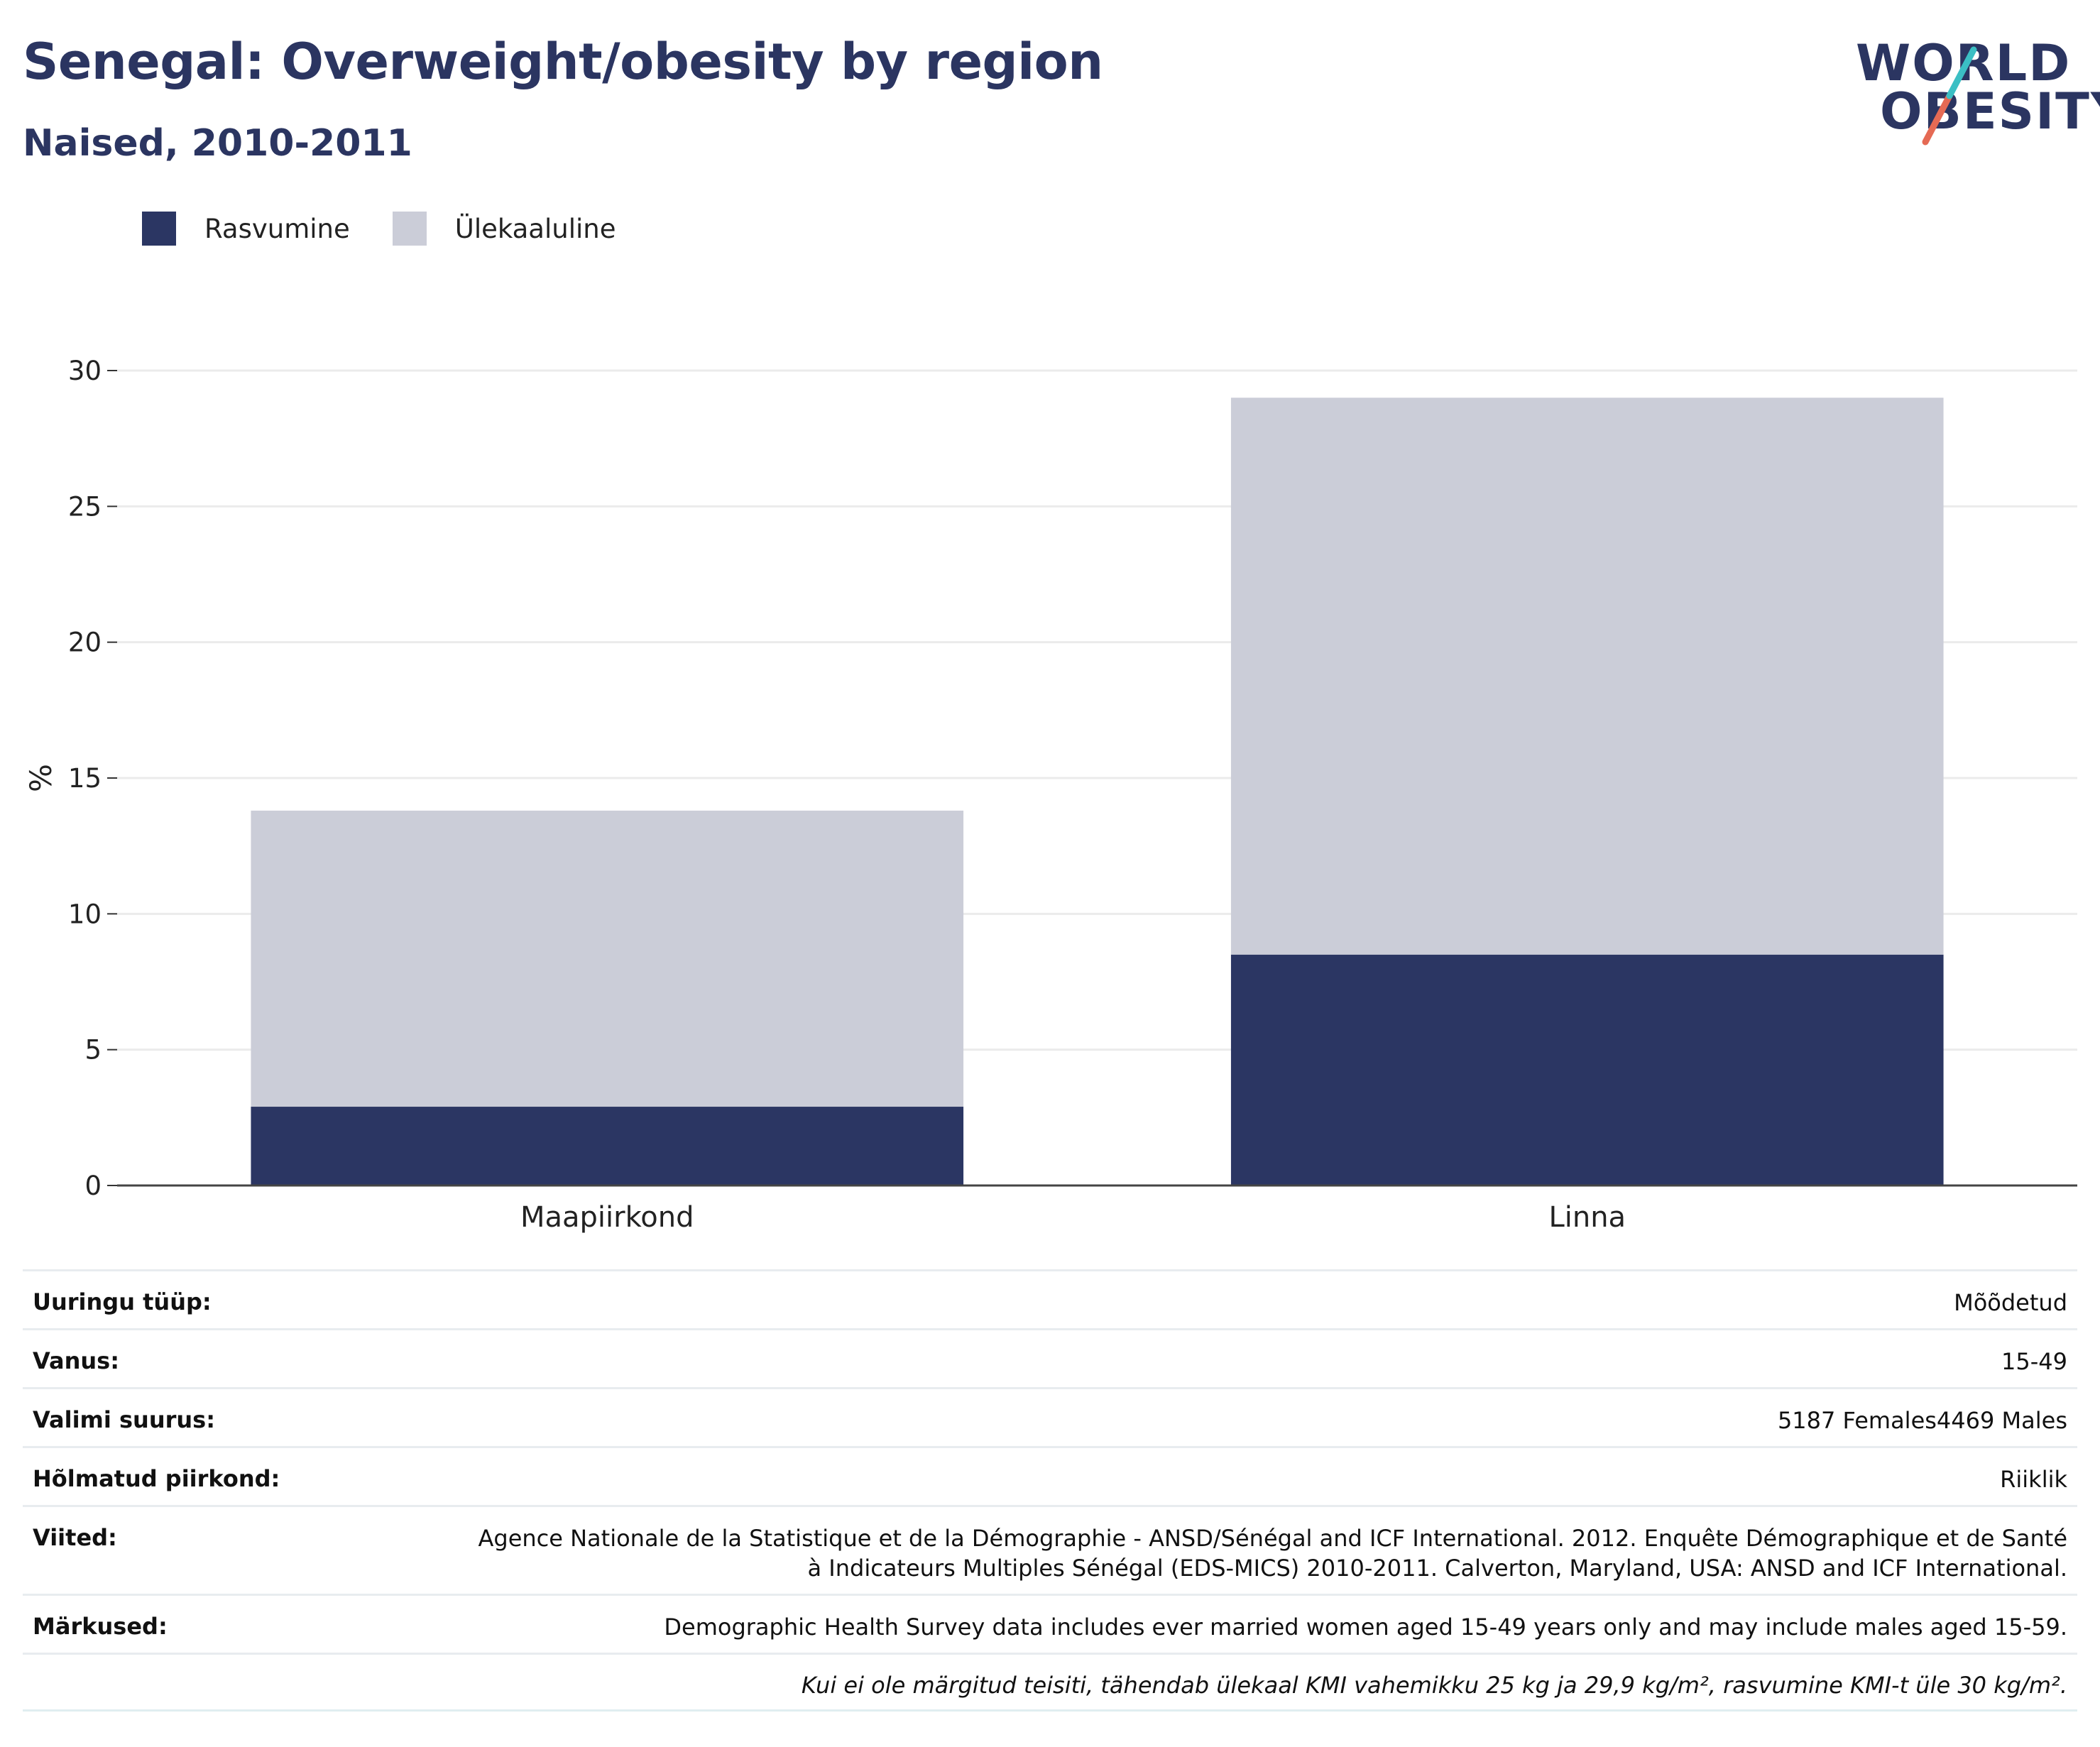 The height and width of the screenshot is (1747, 2100). Describe the element at coordinates (85, 643) in the screenshot. I see `y-tick-label: 20` at that location.